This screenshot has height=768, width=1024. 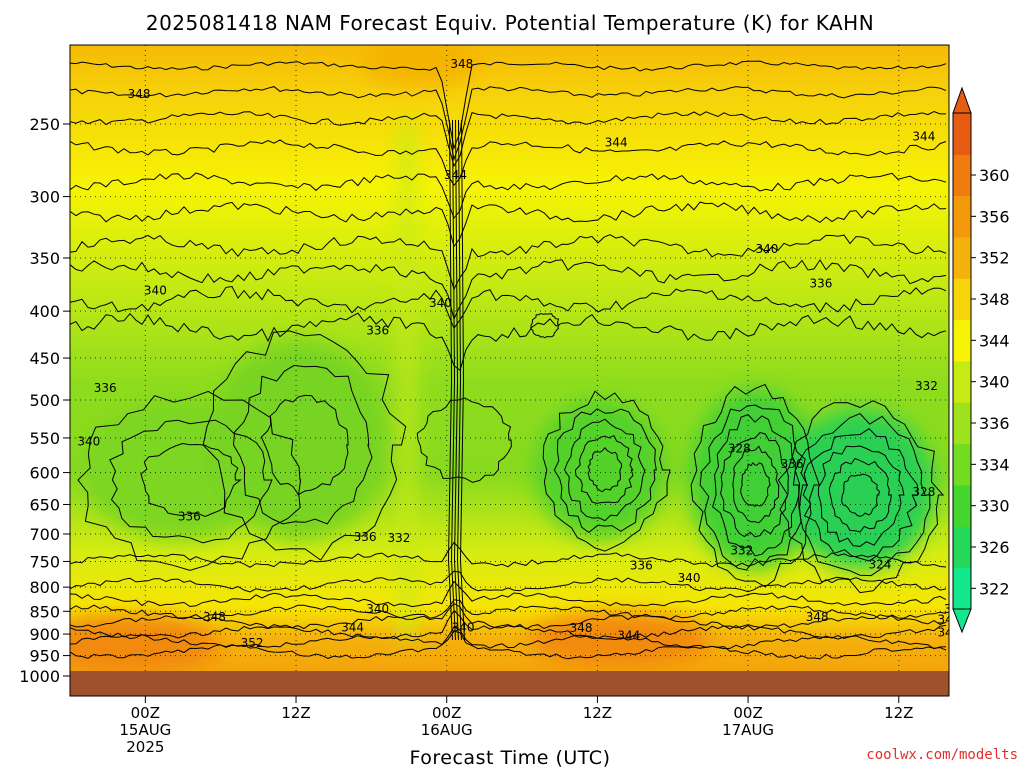 I want to click on x-tick-sublabel: 15AUG, so click(x=145, y=730).